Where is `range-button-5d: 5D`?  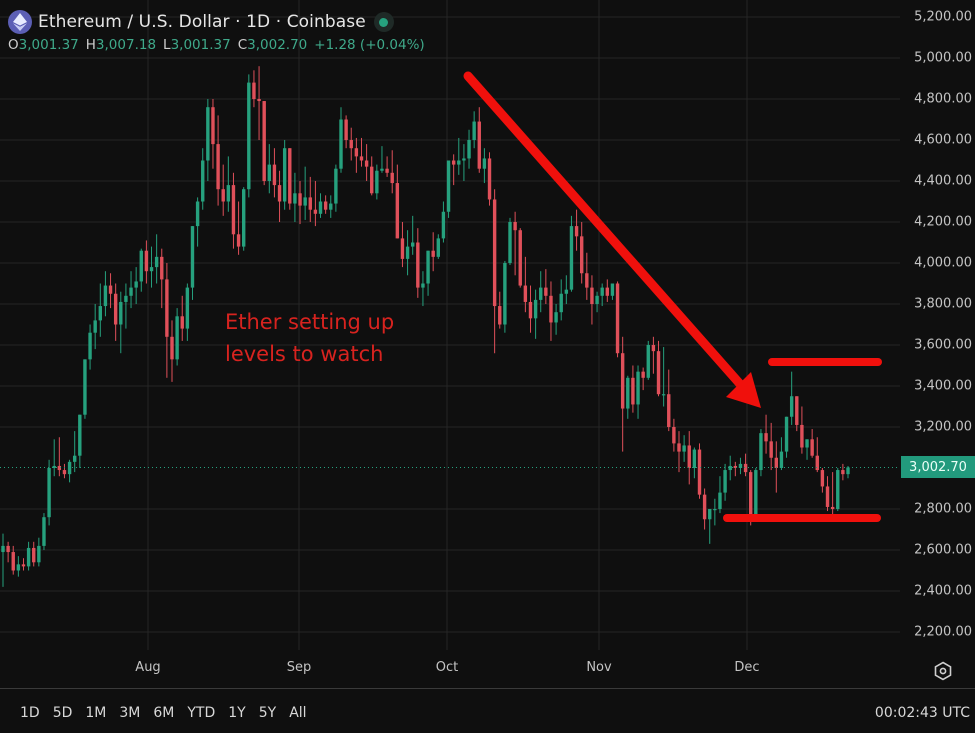
range-button-5d: 5D is located at coordinates (62, 713).